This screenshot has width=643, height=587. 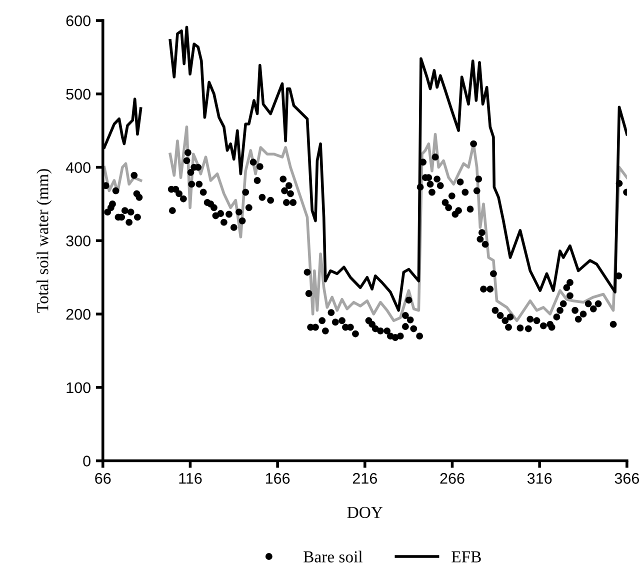 I want to click on x-tick-label: 366, so click(x=626, y=478).